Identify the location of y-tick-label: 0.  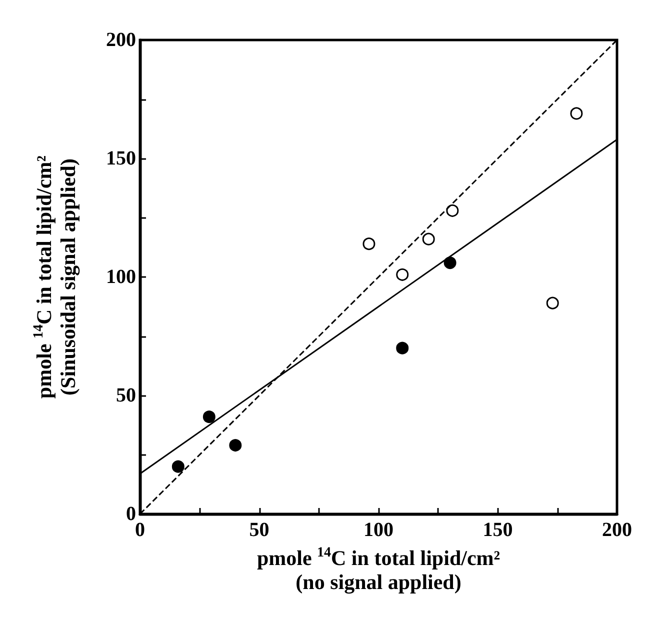
(131, 514).